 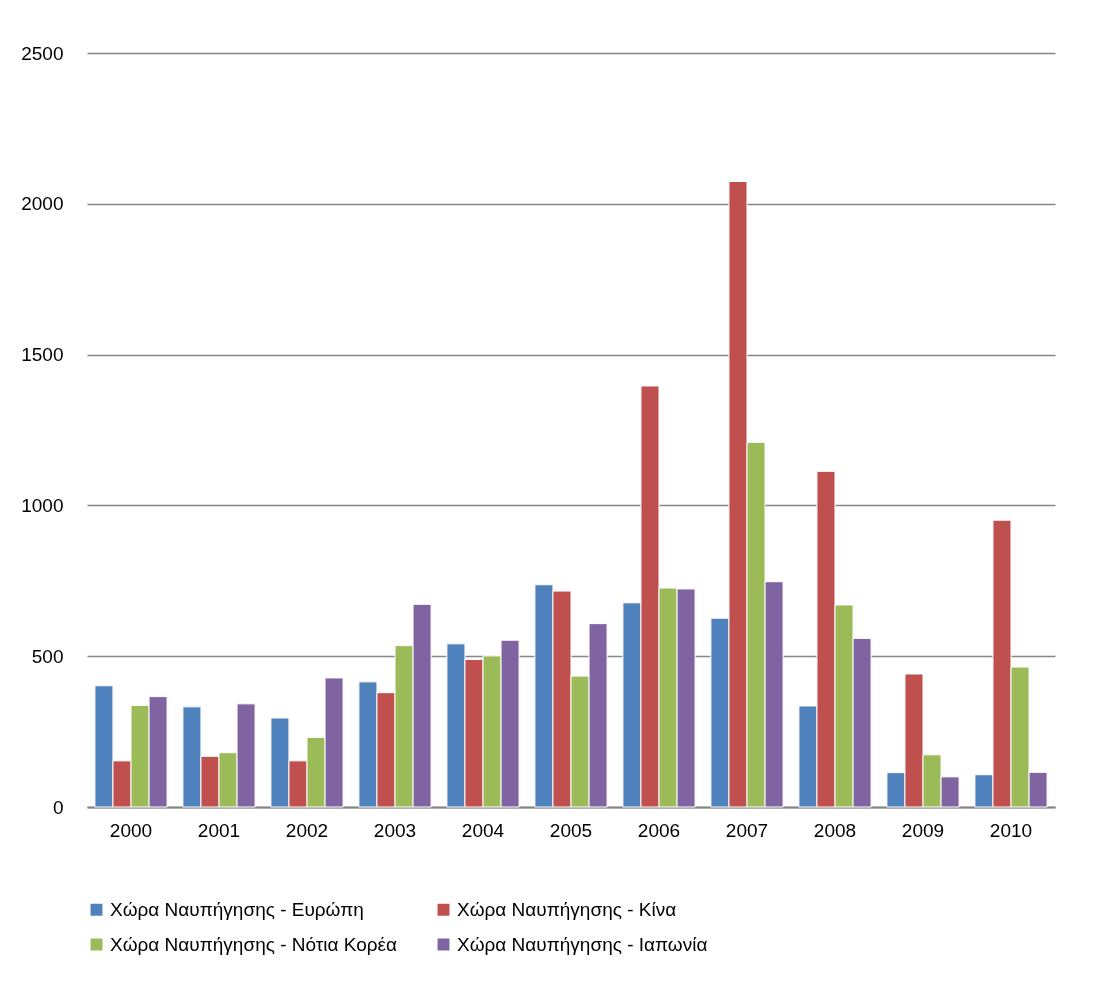 I want to click on x-tick-label: 2004, so click(x=483, y=830).